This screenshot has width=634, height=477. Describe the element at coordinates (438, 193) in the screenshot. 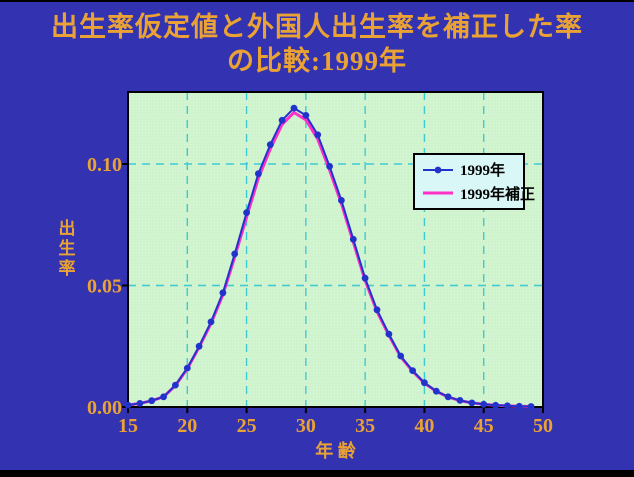

I see `legend-marker-1999-corrected` at that location.